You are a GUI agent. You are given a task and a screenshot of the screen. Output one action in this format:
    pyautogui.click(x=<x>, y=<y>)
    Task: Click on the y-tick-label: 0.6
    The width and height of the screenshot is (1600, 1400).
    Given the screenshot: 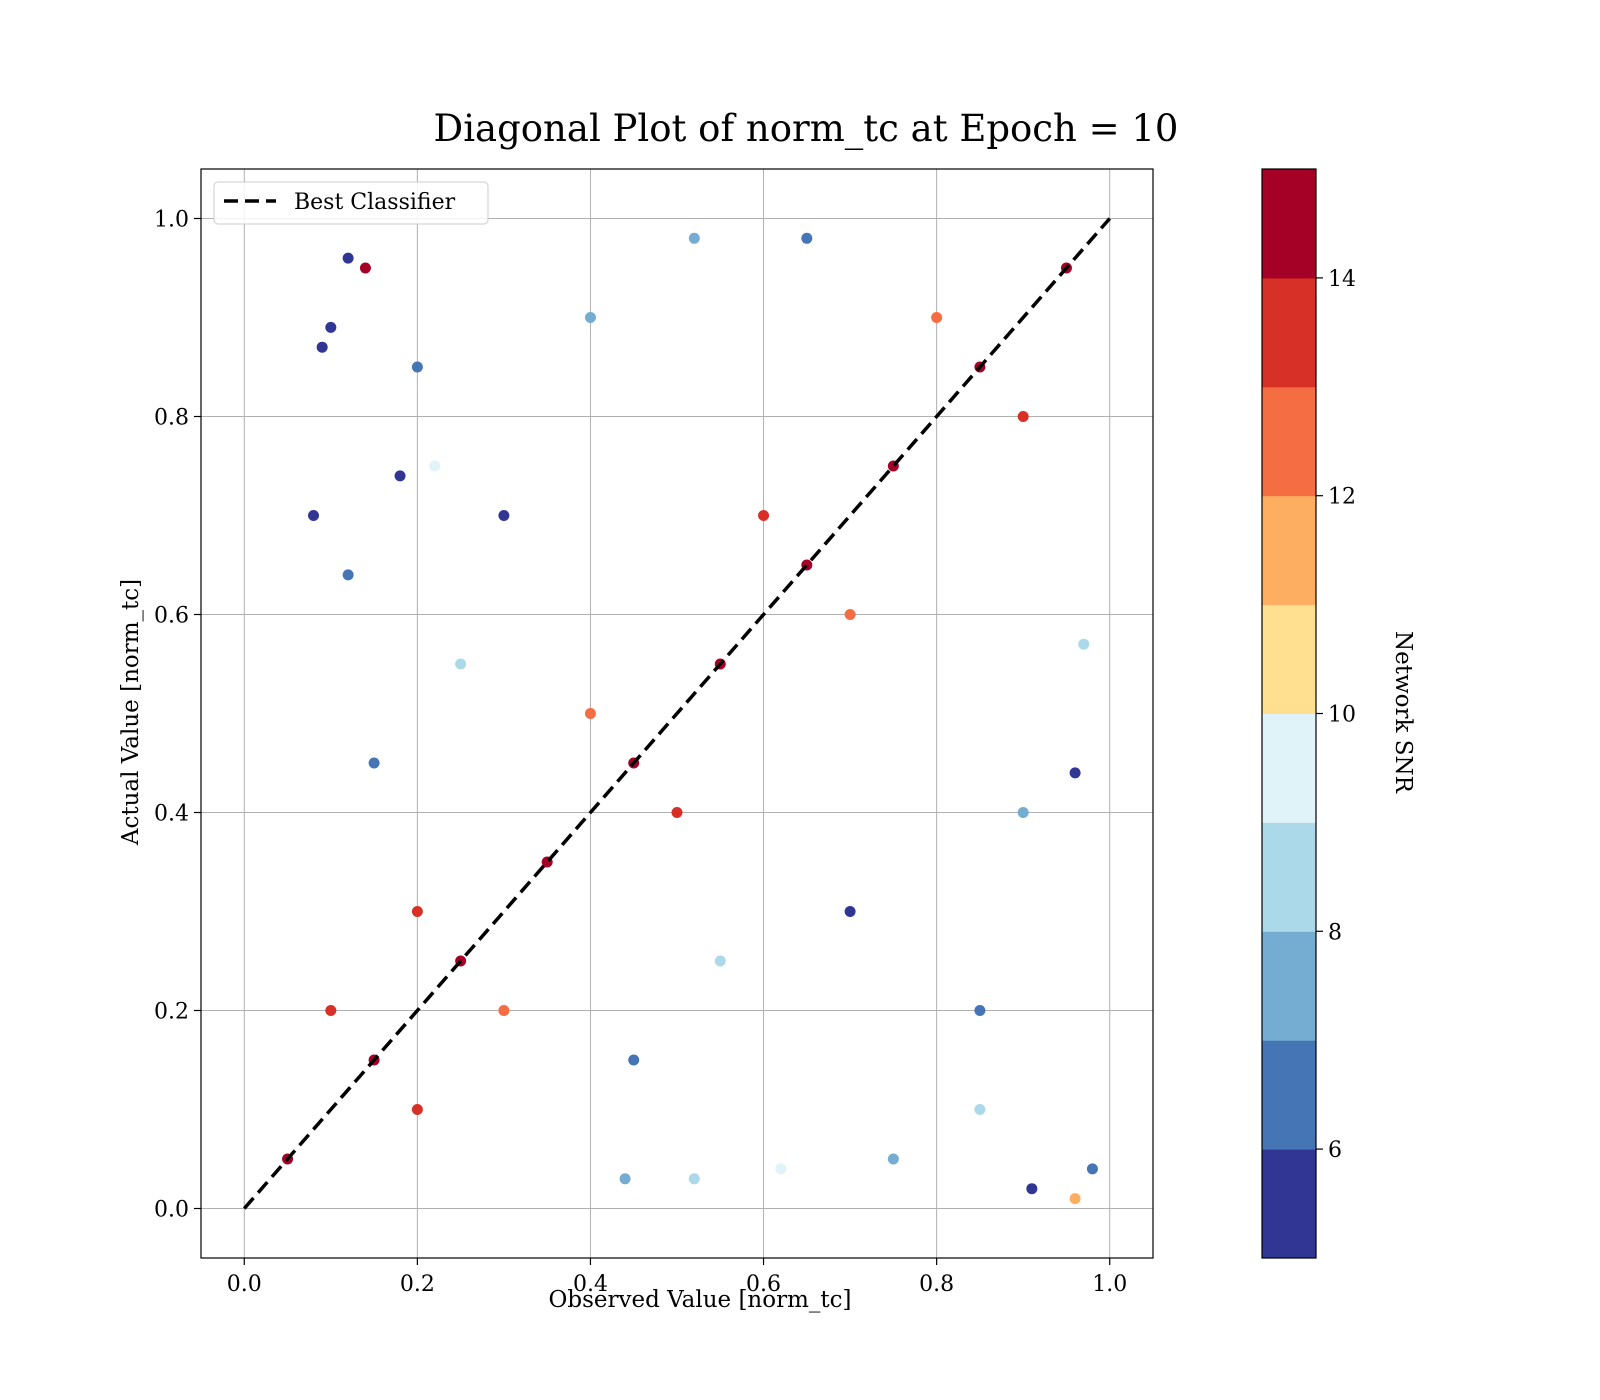 What is the action you would take?
    pyautogui.click(x=171, y=616)
    